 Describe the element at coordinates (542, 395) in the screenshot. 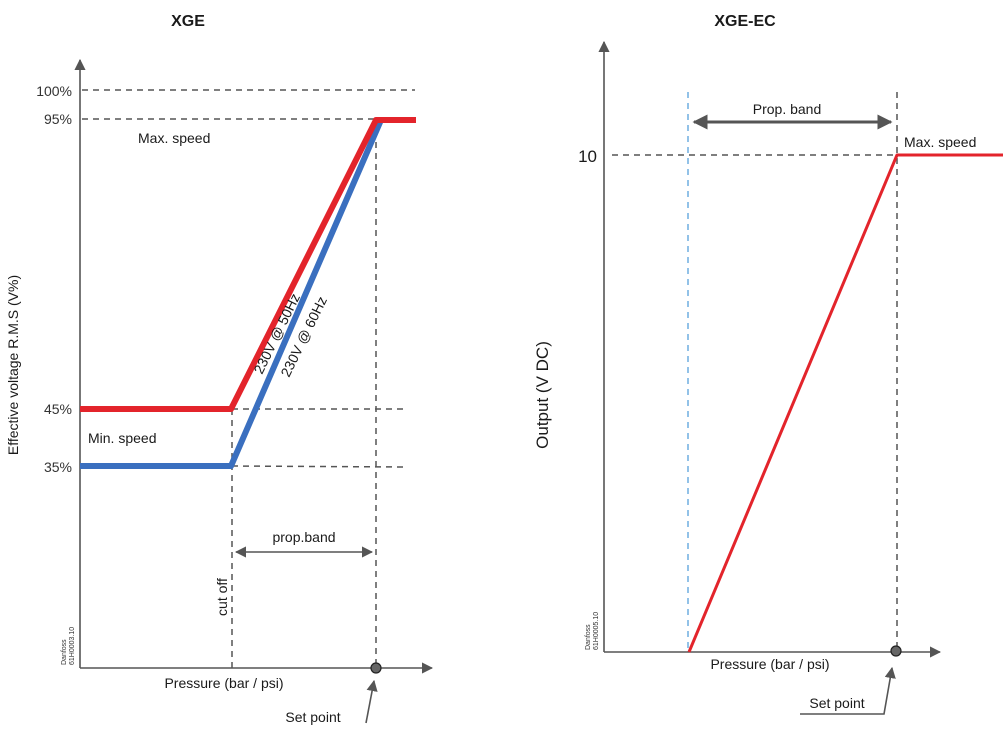

I see `xge-ec-y-axis-label: Output (V DC)` at that location.